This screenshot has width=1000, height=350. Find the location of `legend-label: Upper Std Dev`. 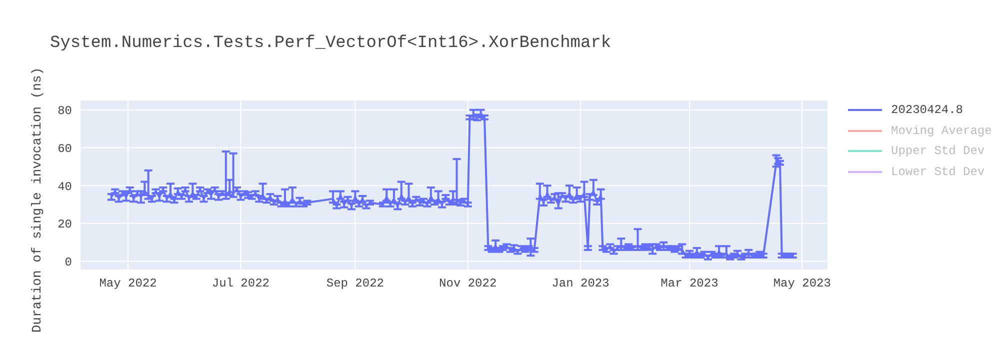

legend-label: Upper Std Dev is located at coordinates (938, 151).